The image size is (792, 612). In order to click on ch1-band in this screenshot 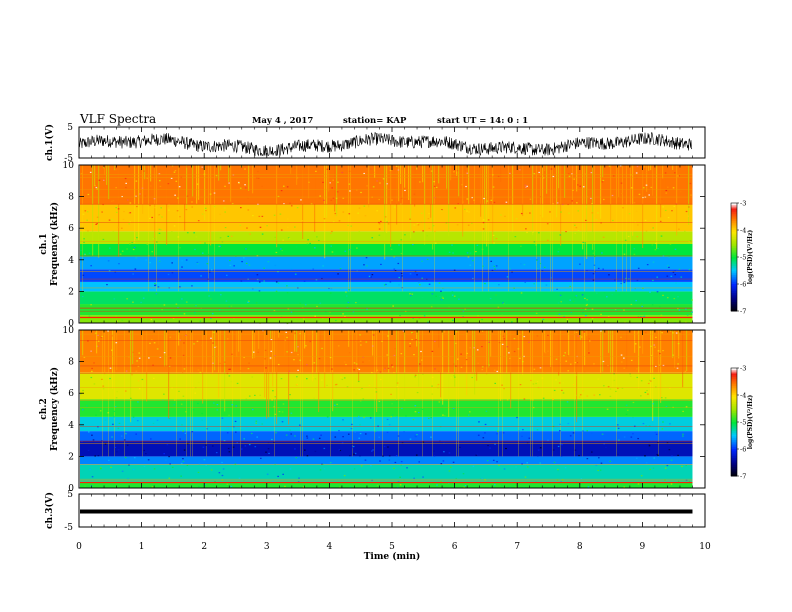, I will do `click(386, 263)`.